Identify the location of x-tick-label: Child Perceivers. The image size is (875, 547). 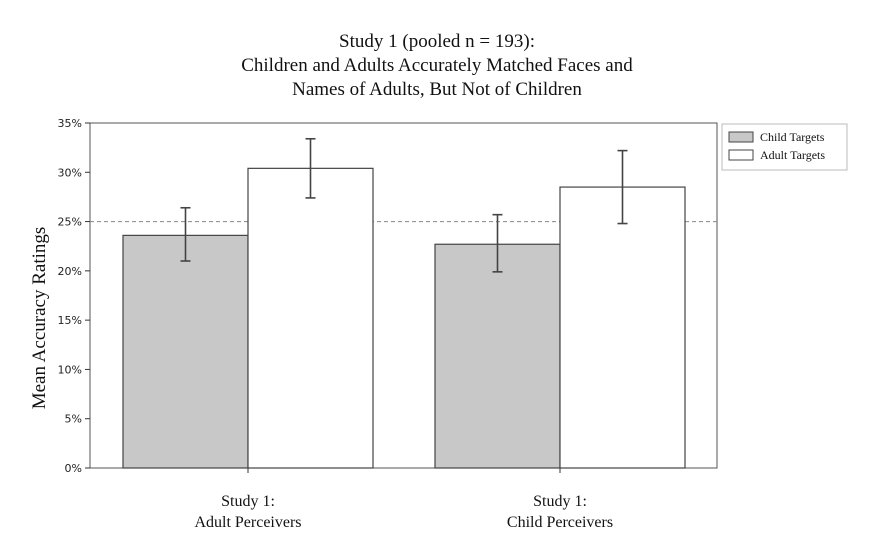
(560, 522).